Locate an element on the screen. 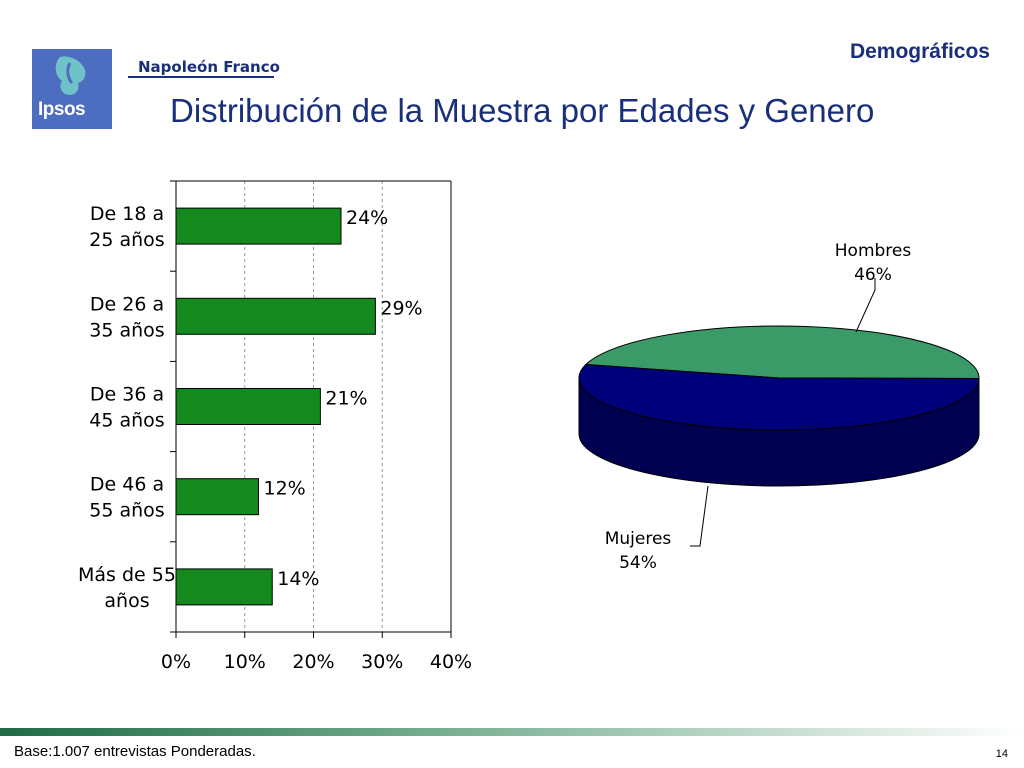  bar-value-label: 29% is located at coordinates (401, 308).